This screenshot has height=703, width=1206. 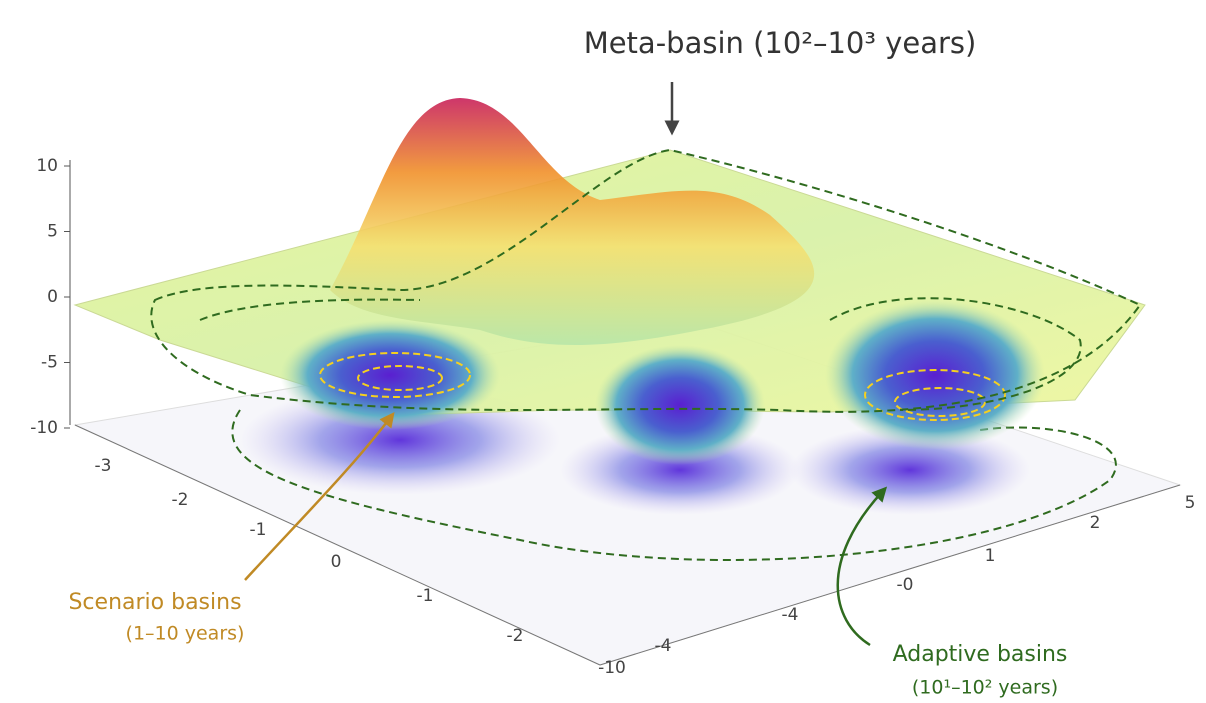 I want to click on scenario-range: (1–10 years), so click(x=185, y=634).